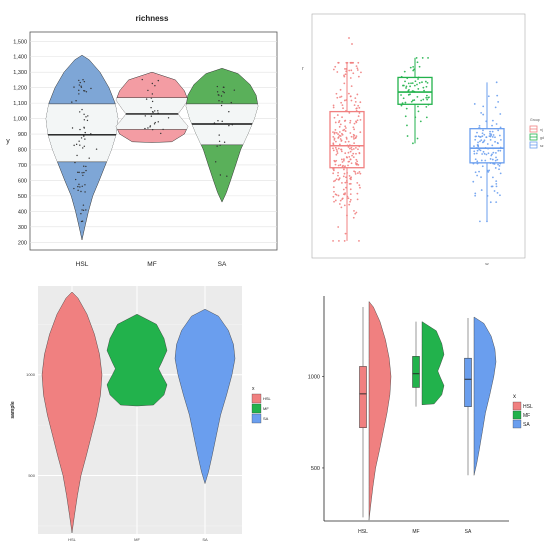 This screenshot has width=555, height=555. I want to click on violin-sa, so click(205, 396).